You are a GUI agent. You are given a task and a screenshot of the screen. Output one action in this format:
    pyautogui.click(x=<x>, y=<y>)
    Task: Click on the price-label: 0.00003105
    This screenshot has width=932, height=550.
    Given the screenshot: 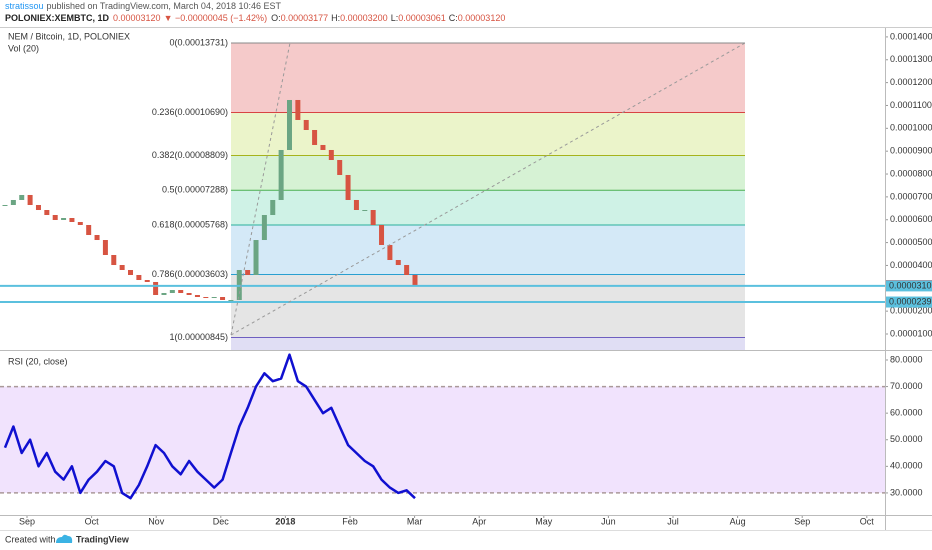 What is the action you would take?
    pyautogui.click(x=910, y=285)
    